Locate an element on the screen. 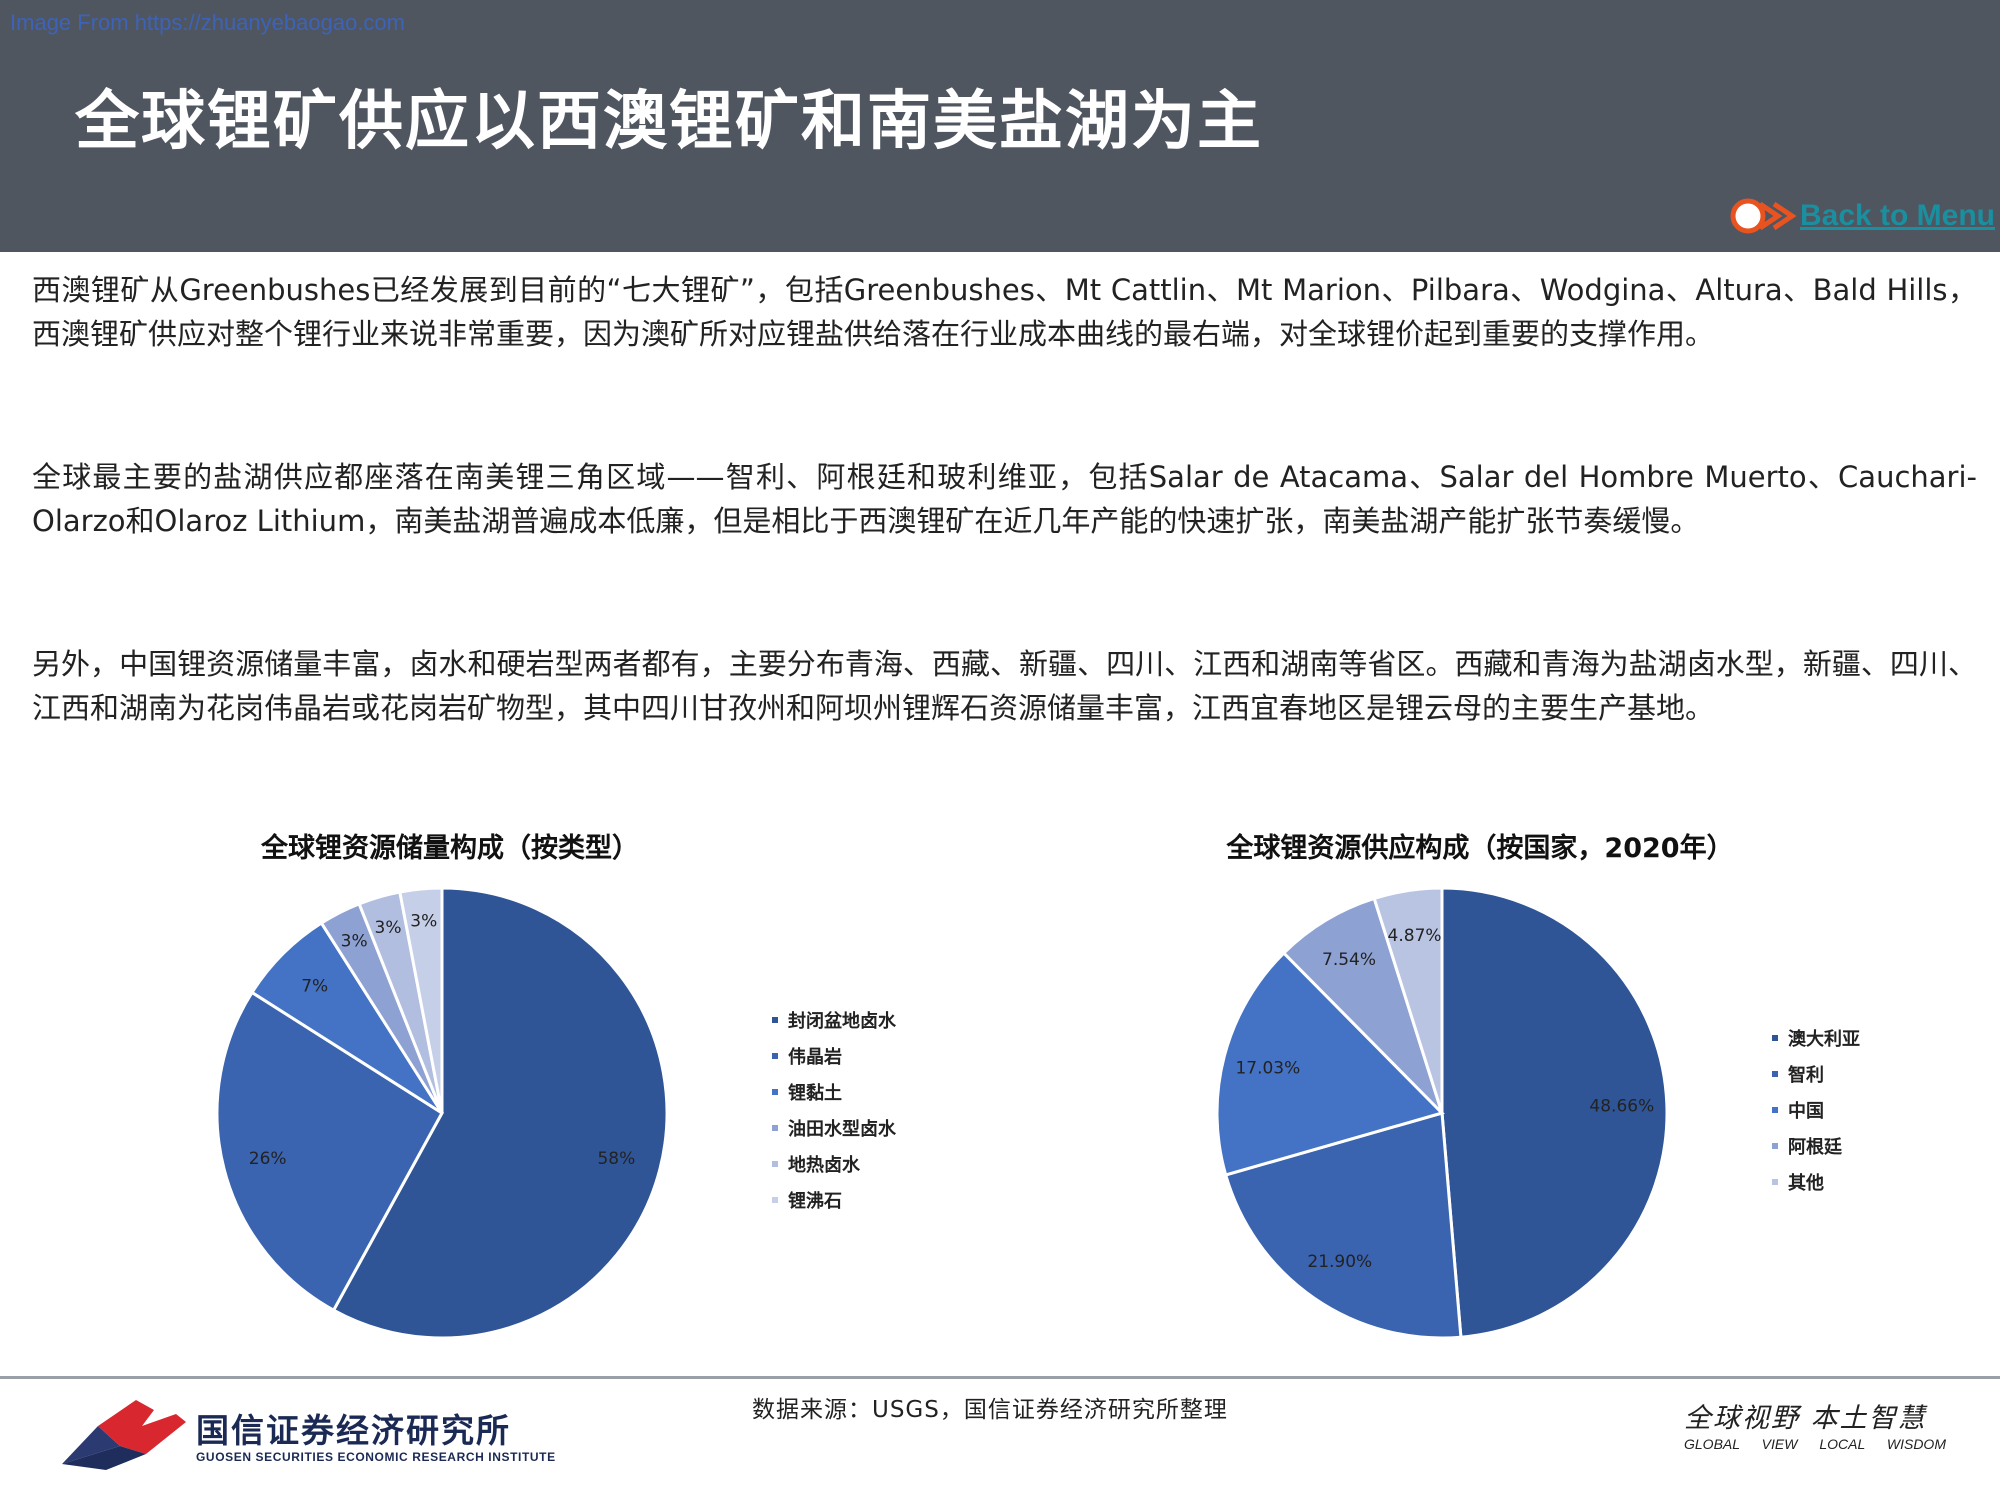 This screenshot has height=1500, width=2000. watermark: Image From https://zhuanyebaogao.com is located at coordinates (207, 22).